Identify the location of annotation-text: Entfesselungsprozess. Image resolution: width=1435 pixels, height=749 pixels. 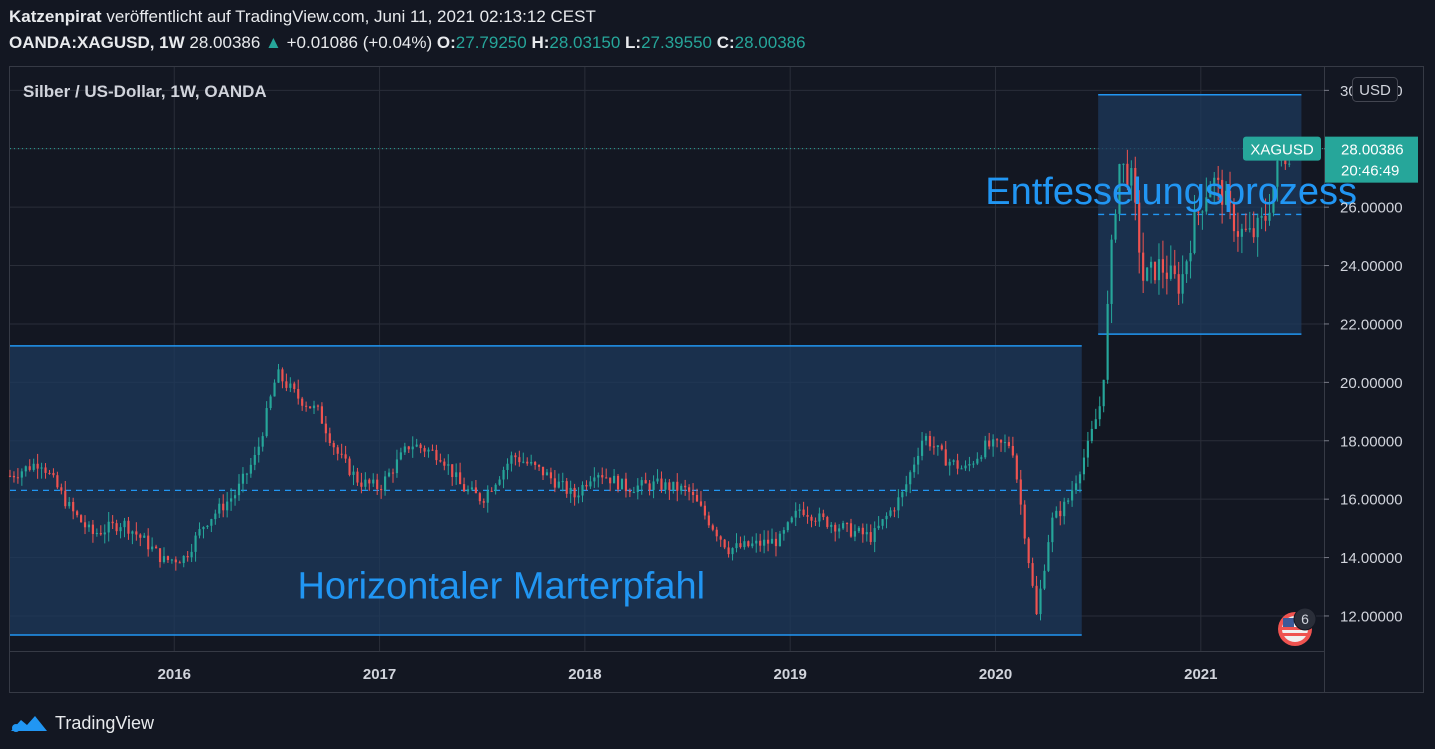
(1171, 192).